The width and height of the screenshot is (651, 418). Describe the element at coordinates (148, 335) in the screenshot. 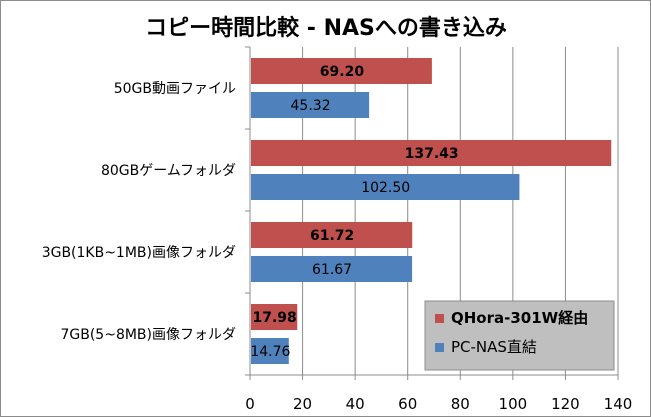

I see `category-label: 7GB(5~8MB)画像フォルダ` at that location.